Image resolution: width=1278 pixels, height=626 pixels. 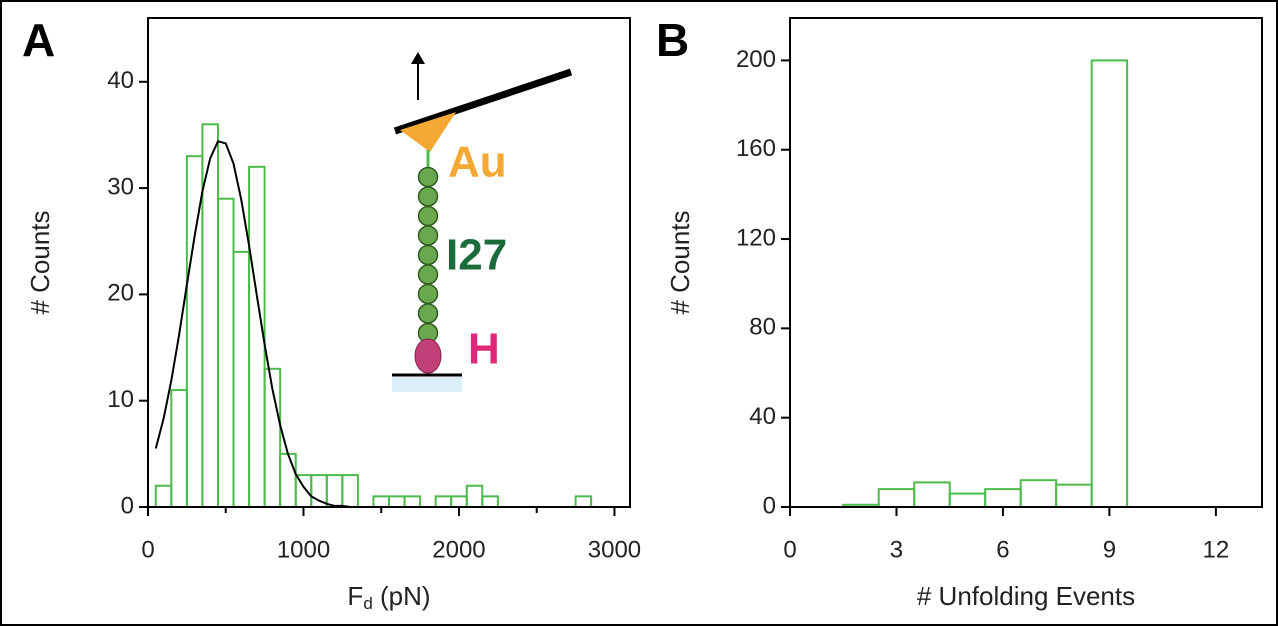 What do you see at coordinates (482, 222) in the screenshot?
I see `inset-diagram: Au I27 H` at bounding box center [482, 222].